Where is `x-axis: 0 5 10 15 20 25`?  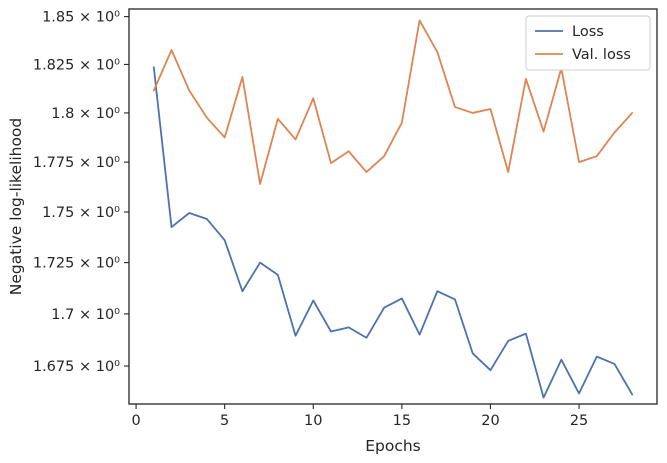
x-axis: 0 5 10 15 20 25 is located at coordinates (359, 416).